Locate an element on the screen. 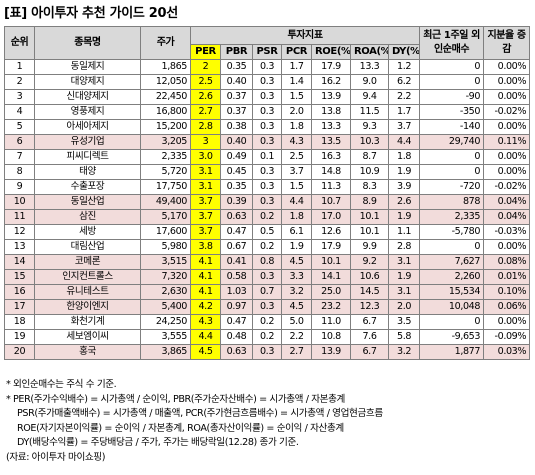 The height and width of the screenshot is (475, 535). header-name: 종목명 is located at coordinates (87, 43).